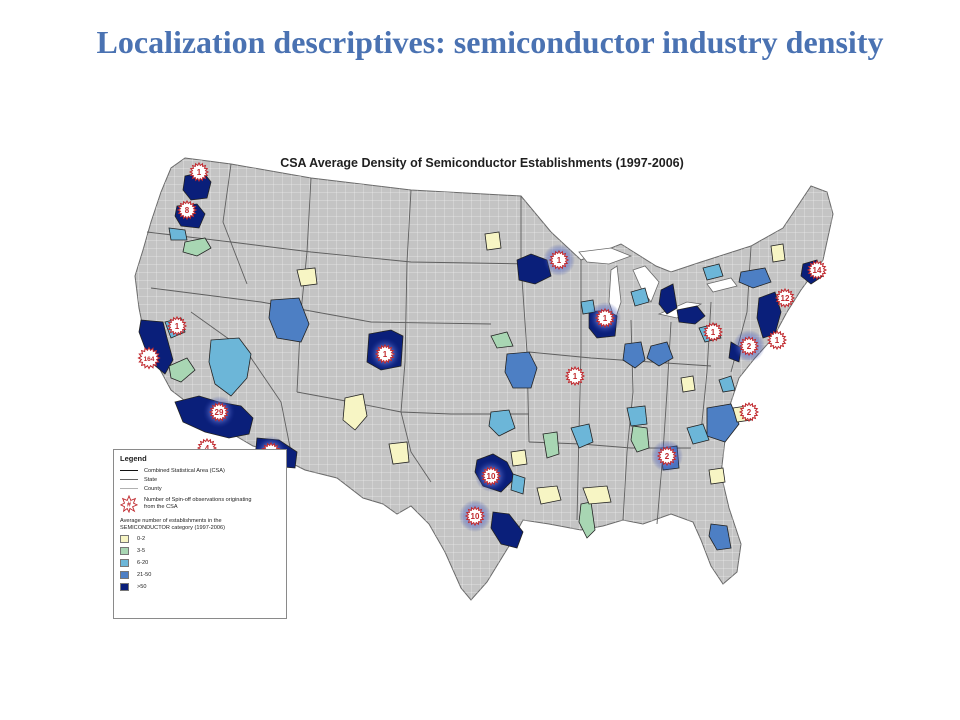 Image resolution: width=960 pixels, height=720 pixels. I want to click on csa-cleveland, so click(691, 315).